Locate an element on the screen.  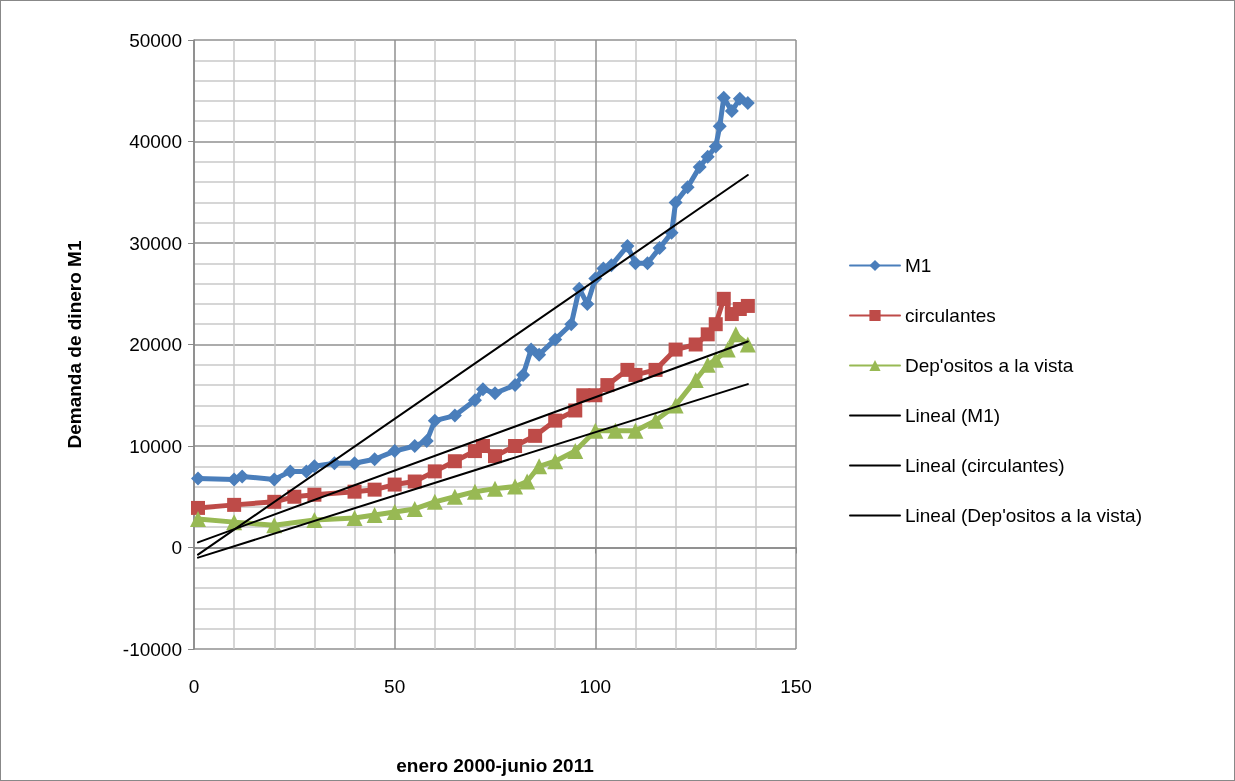
x-tick-label: 0 is located at coordinates (194, 686).